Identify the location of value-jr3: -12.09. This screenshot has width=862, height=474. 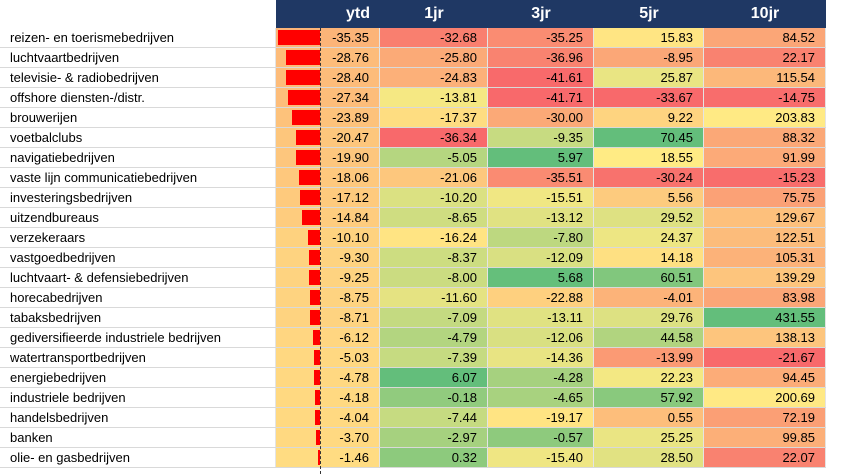
(541, 257).